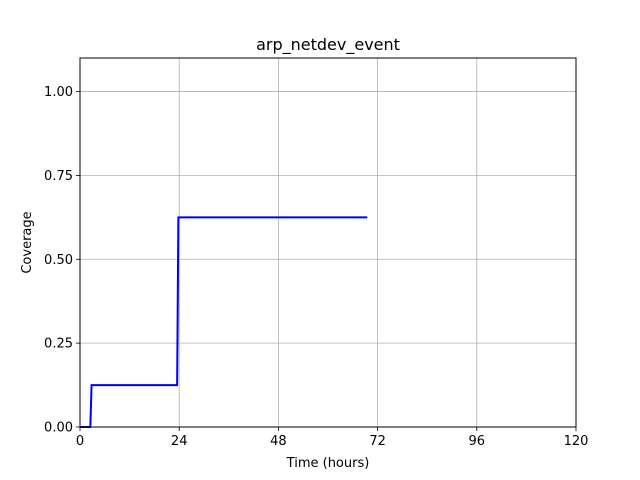  Describe the element at coordinates (58, 92) in the screenshot. I see `y-tick-label: 1.00` at that location.